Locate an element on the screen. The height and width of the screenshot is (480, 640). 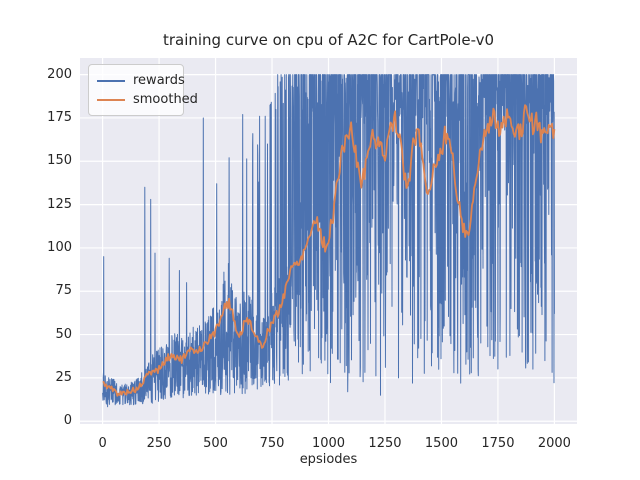
x-tick-label: 250 is located at coordinates (159, 443).